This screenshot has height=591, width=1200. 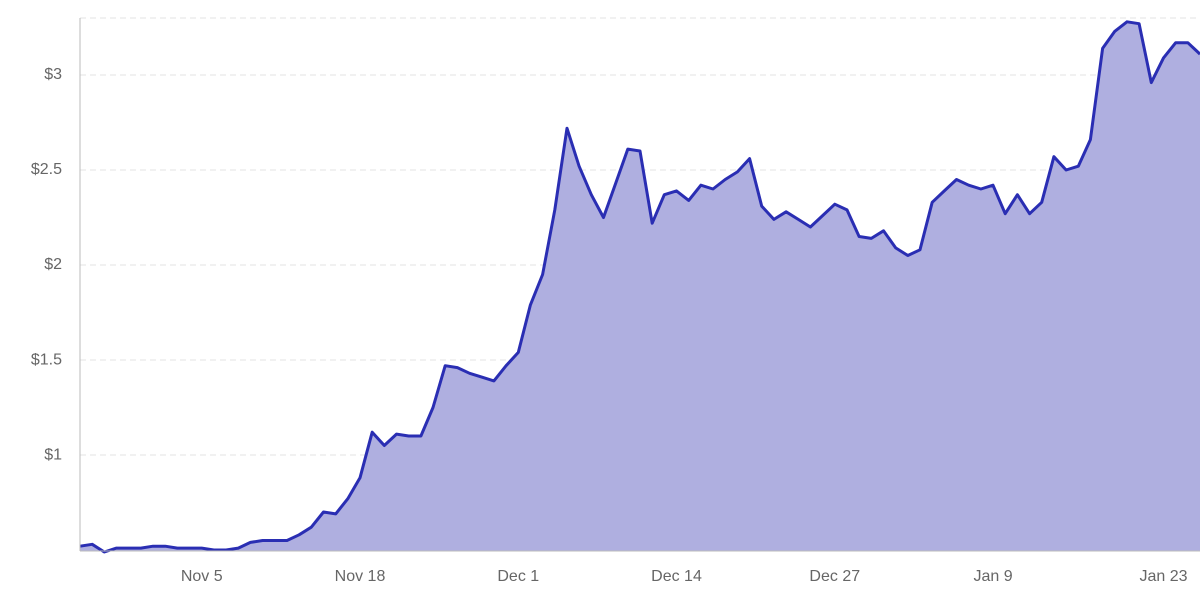 What do you see at coordinates (202, 576) in the screenshot?
I see `x-tick-label: Nov 5` at bounding box center [202, 576].